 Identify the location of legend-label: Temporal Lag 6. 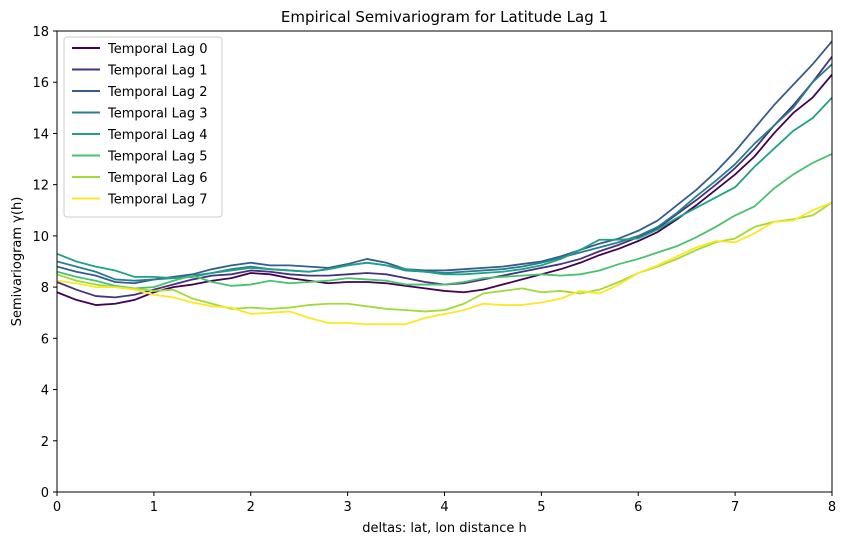
(157, 178).